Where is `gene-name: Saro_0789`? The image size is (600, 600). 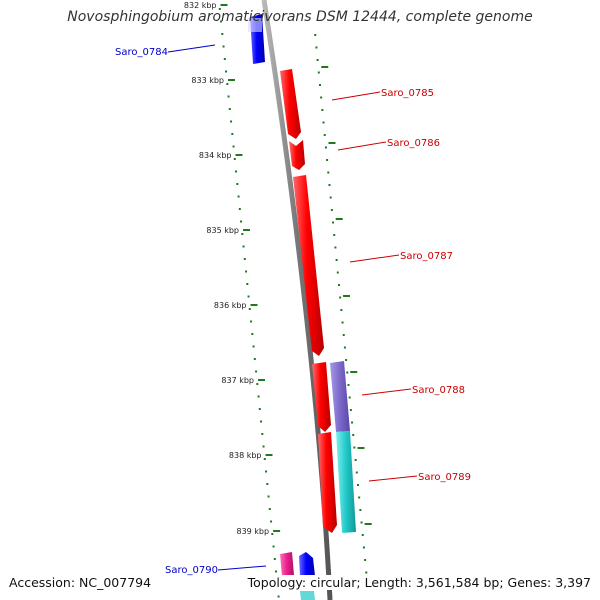
gene-name: Saro_0789 is located at coordinates (444, 477).